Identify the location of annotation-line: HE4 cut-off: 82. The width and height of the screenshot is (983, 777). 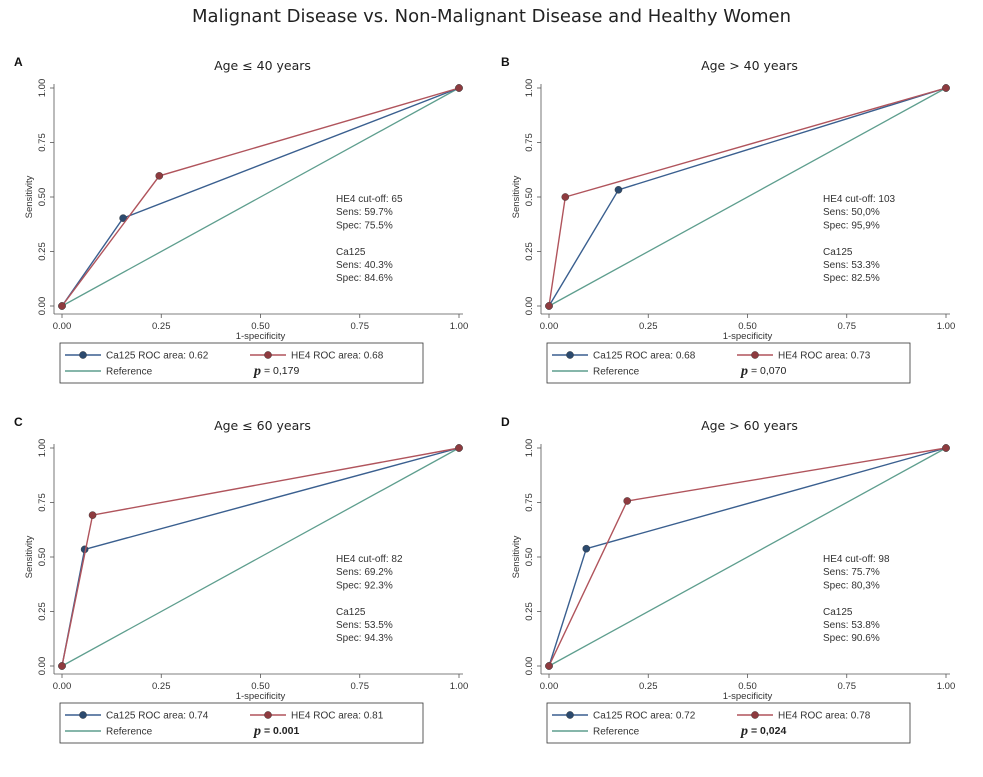
(369, 559).